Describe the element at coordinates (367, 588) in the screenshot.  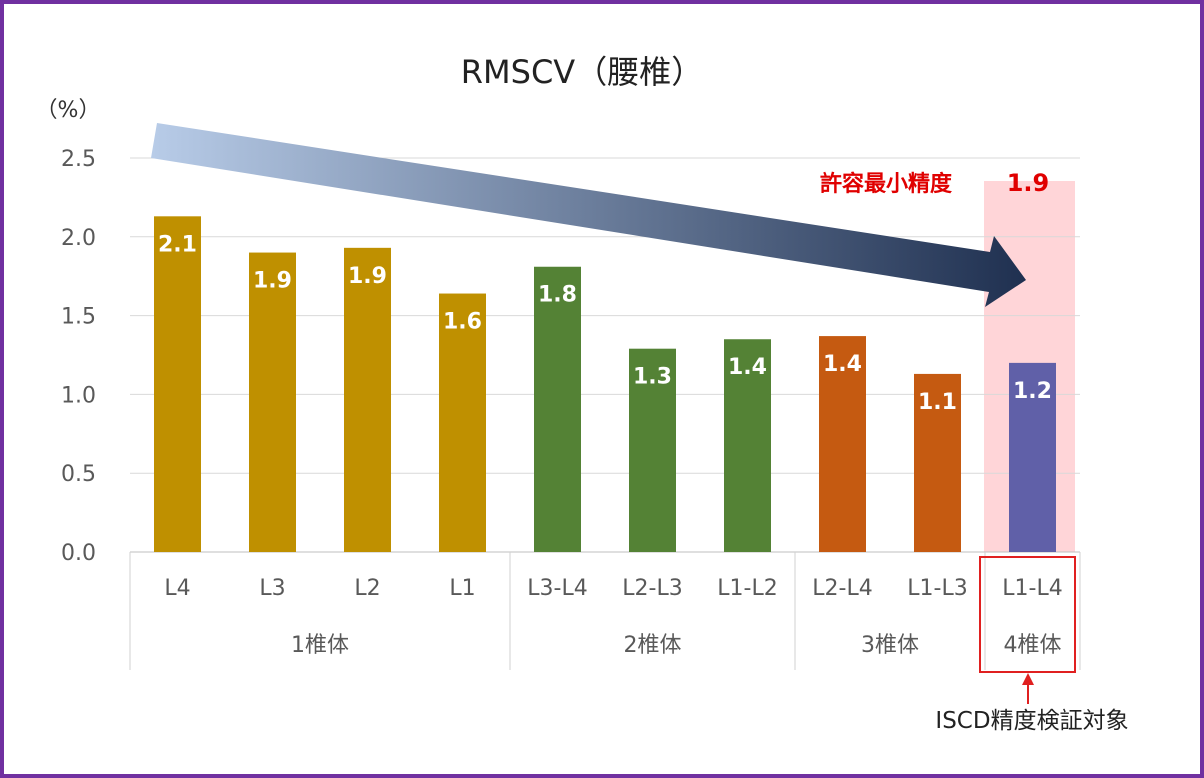
I see `category-label: L2` at that location.